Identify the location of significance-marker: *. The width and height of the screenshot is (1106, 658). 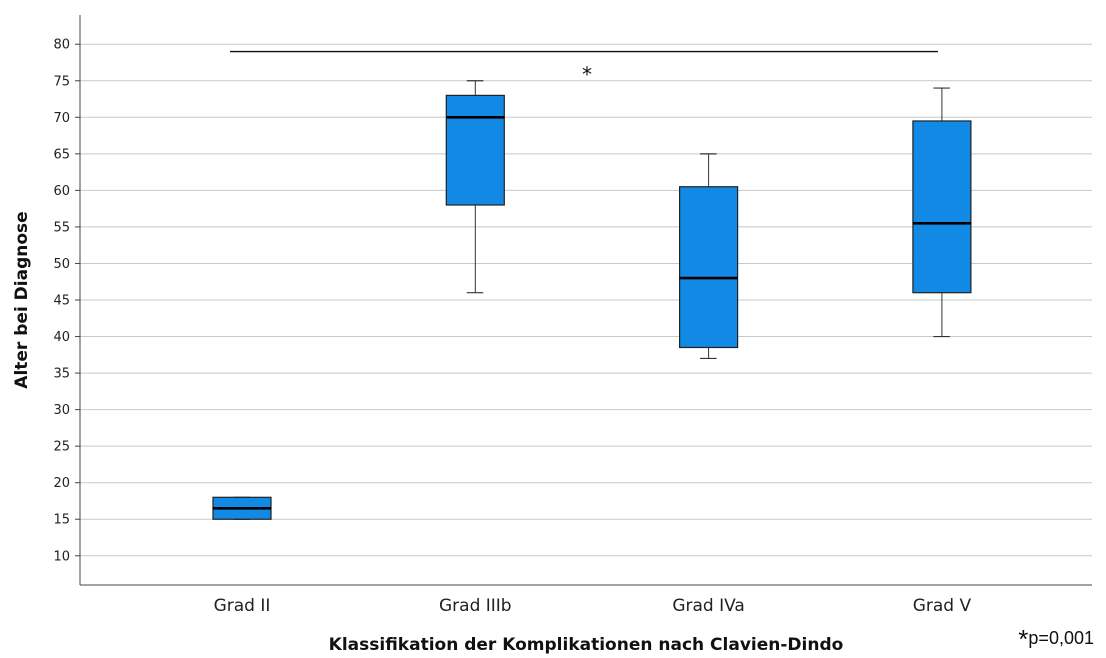
(587, 75).